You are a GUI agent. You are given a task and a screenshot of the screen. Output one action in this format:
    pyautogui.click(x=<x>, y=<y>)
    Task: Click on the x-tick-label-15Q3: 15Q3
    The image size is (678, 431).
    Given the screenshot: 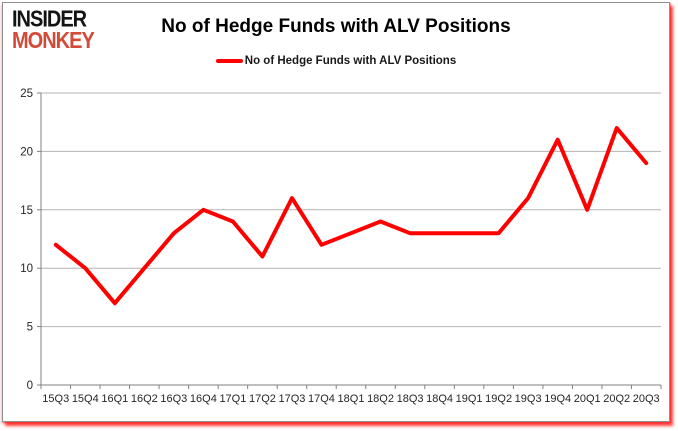 What is the action you would take?
    pyautogui.click(x=55, y=399)
    